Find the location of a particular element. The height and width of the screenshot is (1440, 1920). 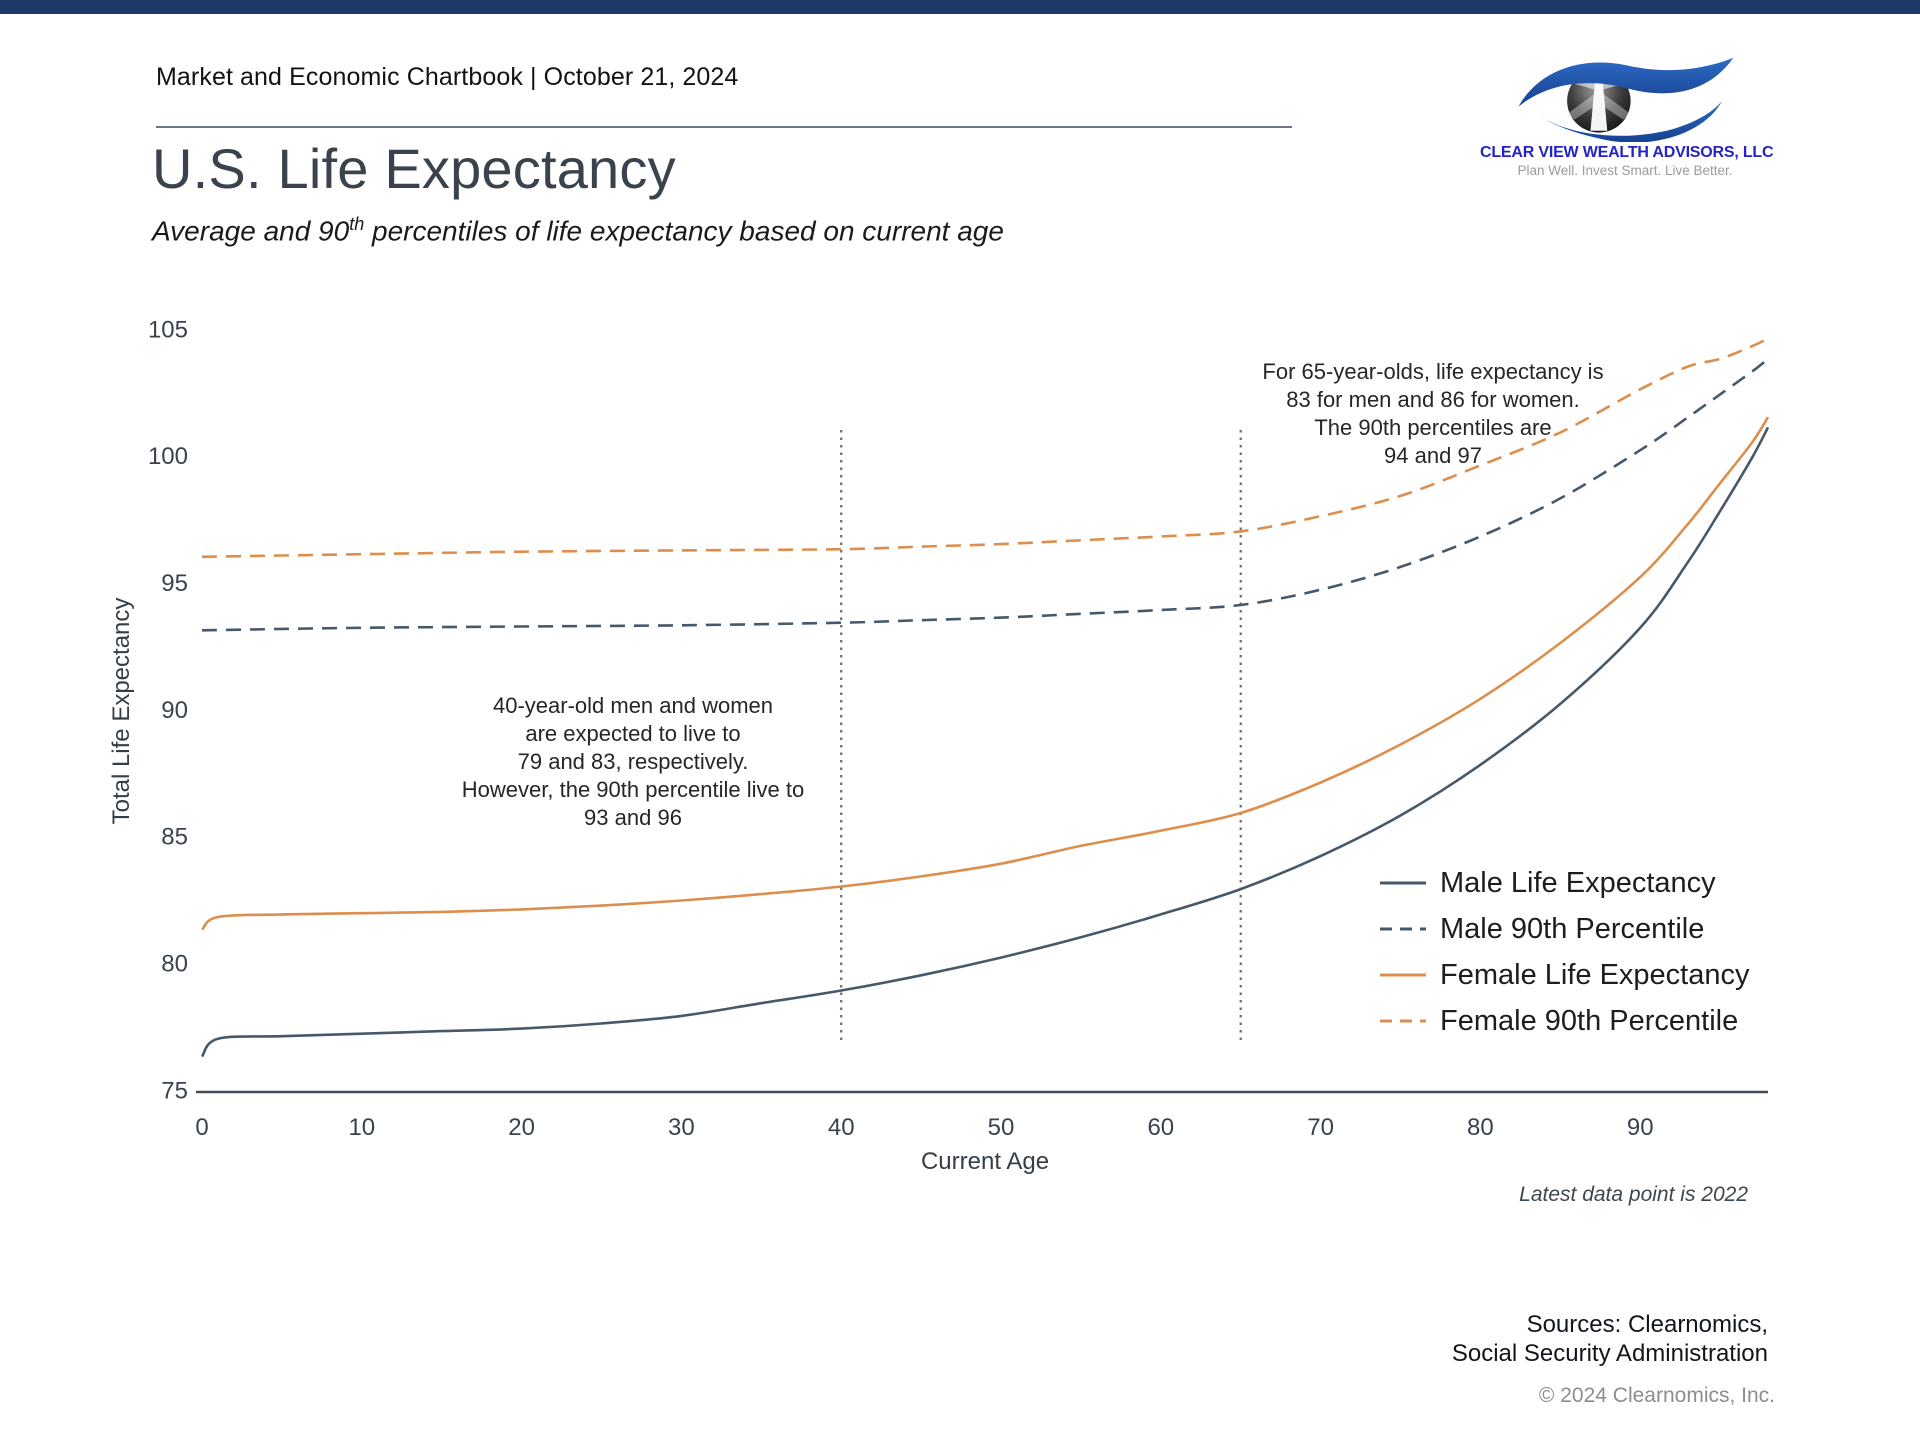

legend-label: Female Life Expectancy is located at coordinates (1595, 974).